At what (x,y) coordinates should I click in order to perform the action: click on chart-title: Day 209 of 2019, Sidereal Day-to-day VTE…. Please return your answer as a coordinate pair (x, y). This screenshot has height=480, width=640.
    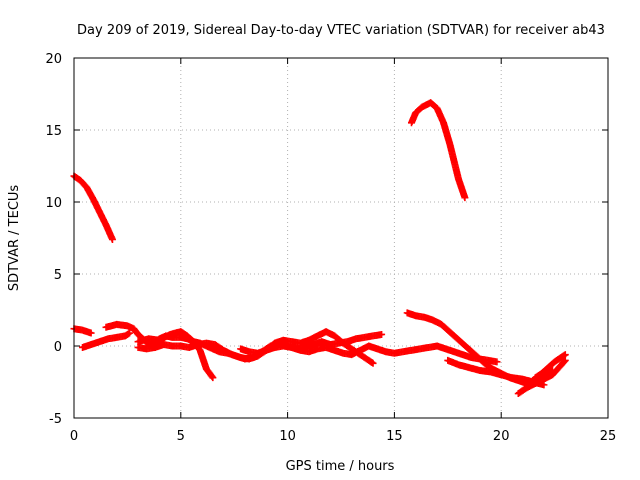
    Looking at the image, I should click on (341, 30).